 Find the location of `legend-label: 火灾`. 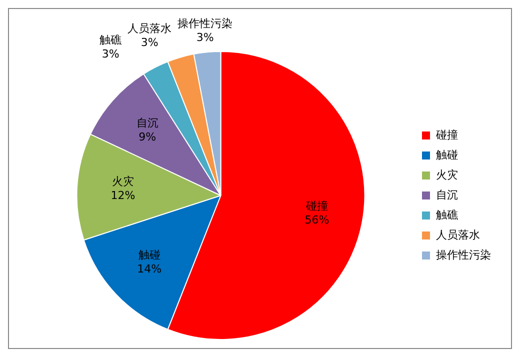

legend-label: 火灾 is located at coordinates (447, 175).